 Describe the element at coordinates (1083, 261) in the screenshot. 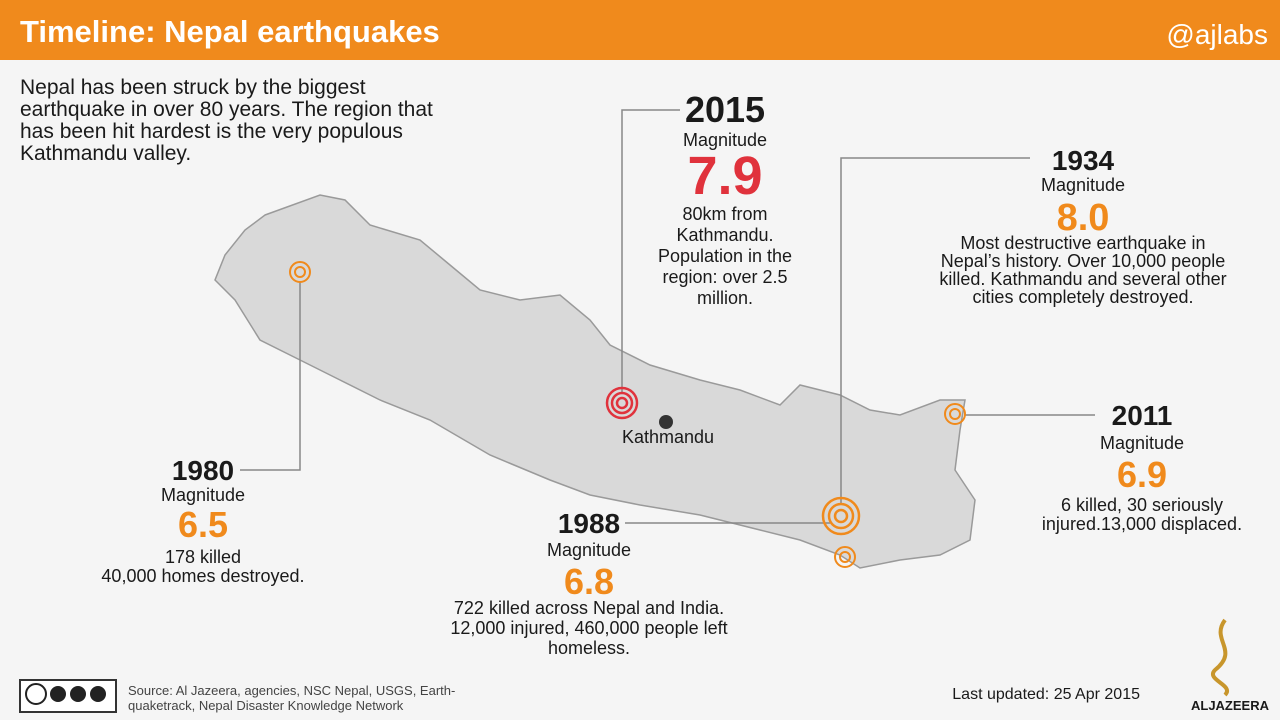

I see `event-description: Nepal’s history. Over 10,000 people` at that location.